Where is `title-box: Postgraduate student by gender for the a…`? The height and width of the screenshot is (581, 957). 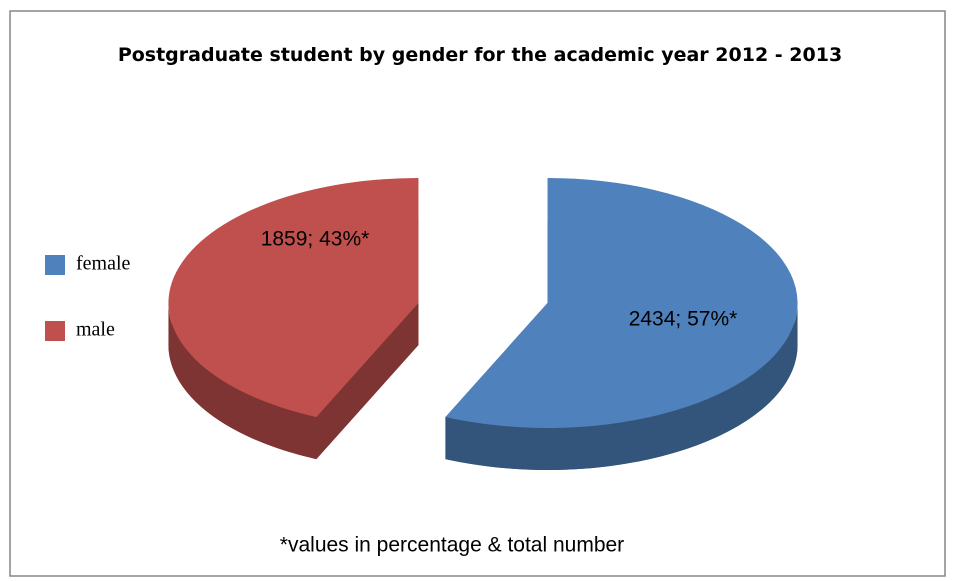 title-box: Postgraduate student by gender for the a… is located at coordinates (480, 55).